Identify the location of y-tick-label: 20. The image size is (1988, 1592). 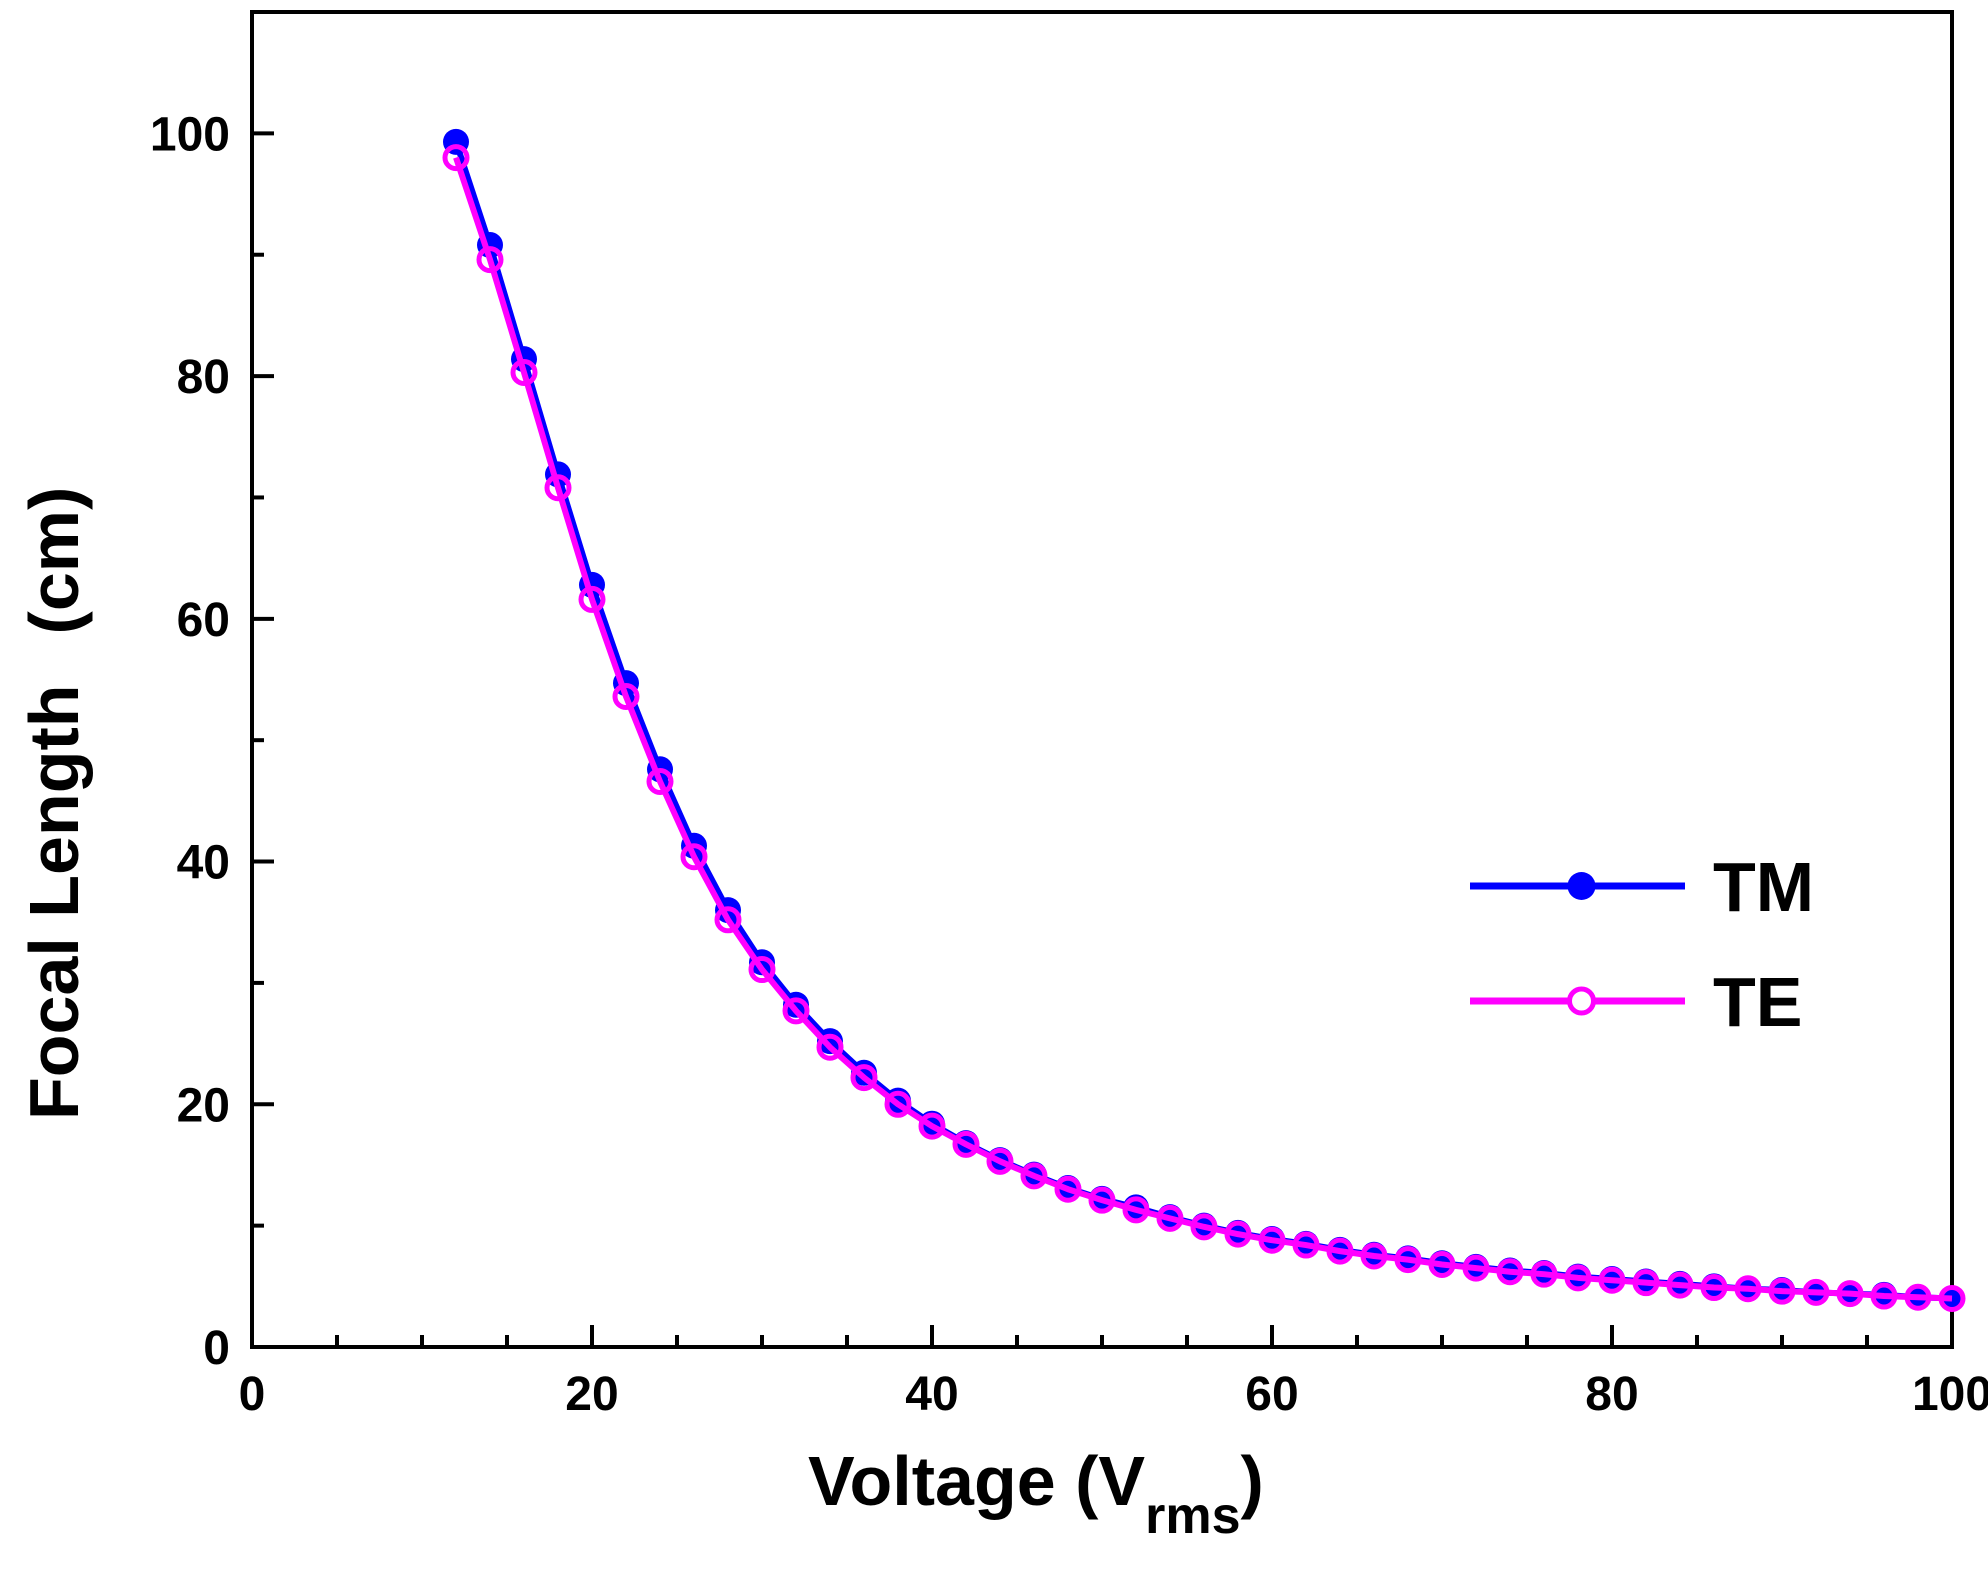
(203, 1105).